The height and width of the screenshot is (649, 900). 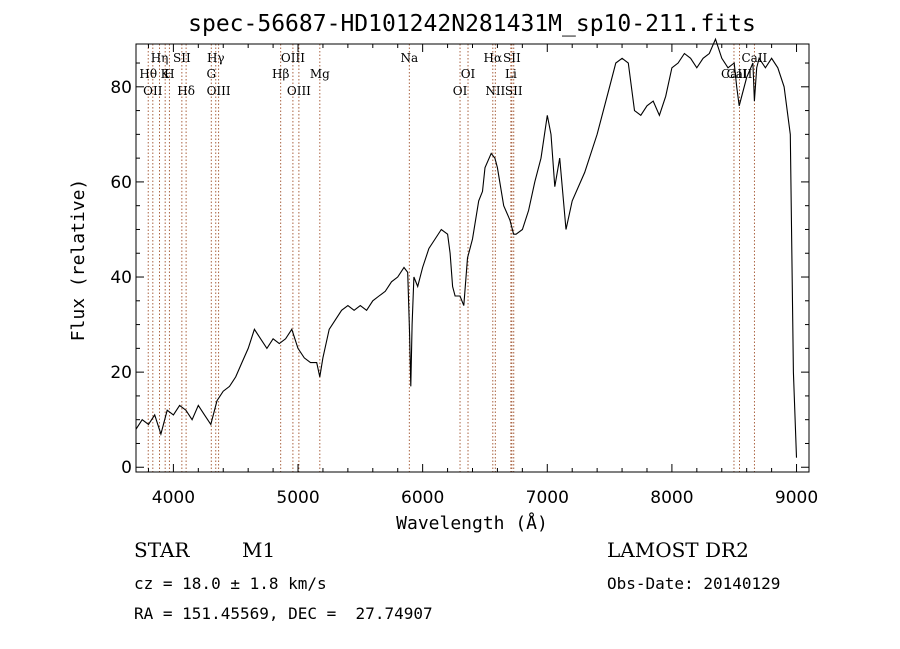 I want to click on spectral-line-label: Mg, so click(x=320, y=74).